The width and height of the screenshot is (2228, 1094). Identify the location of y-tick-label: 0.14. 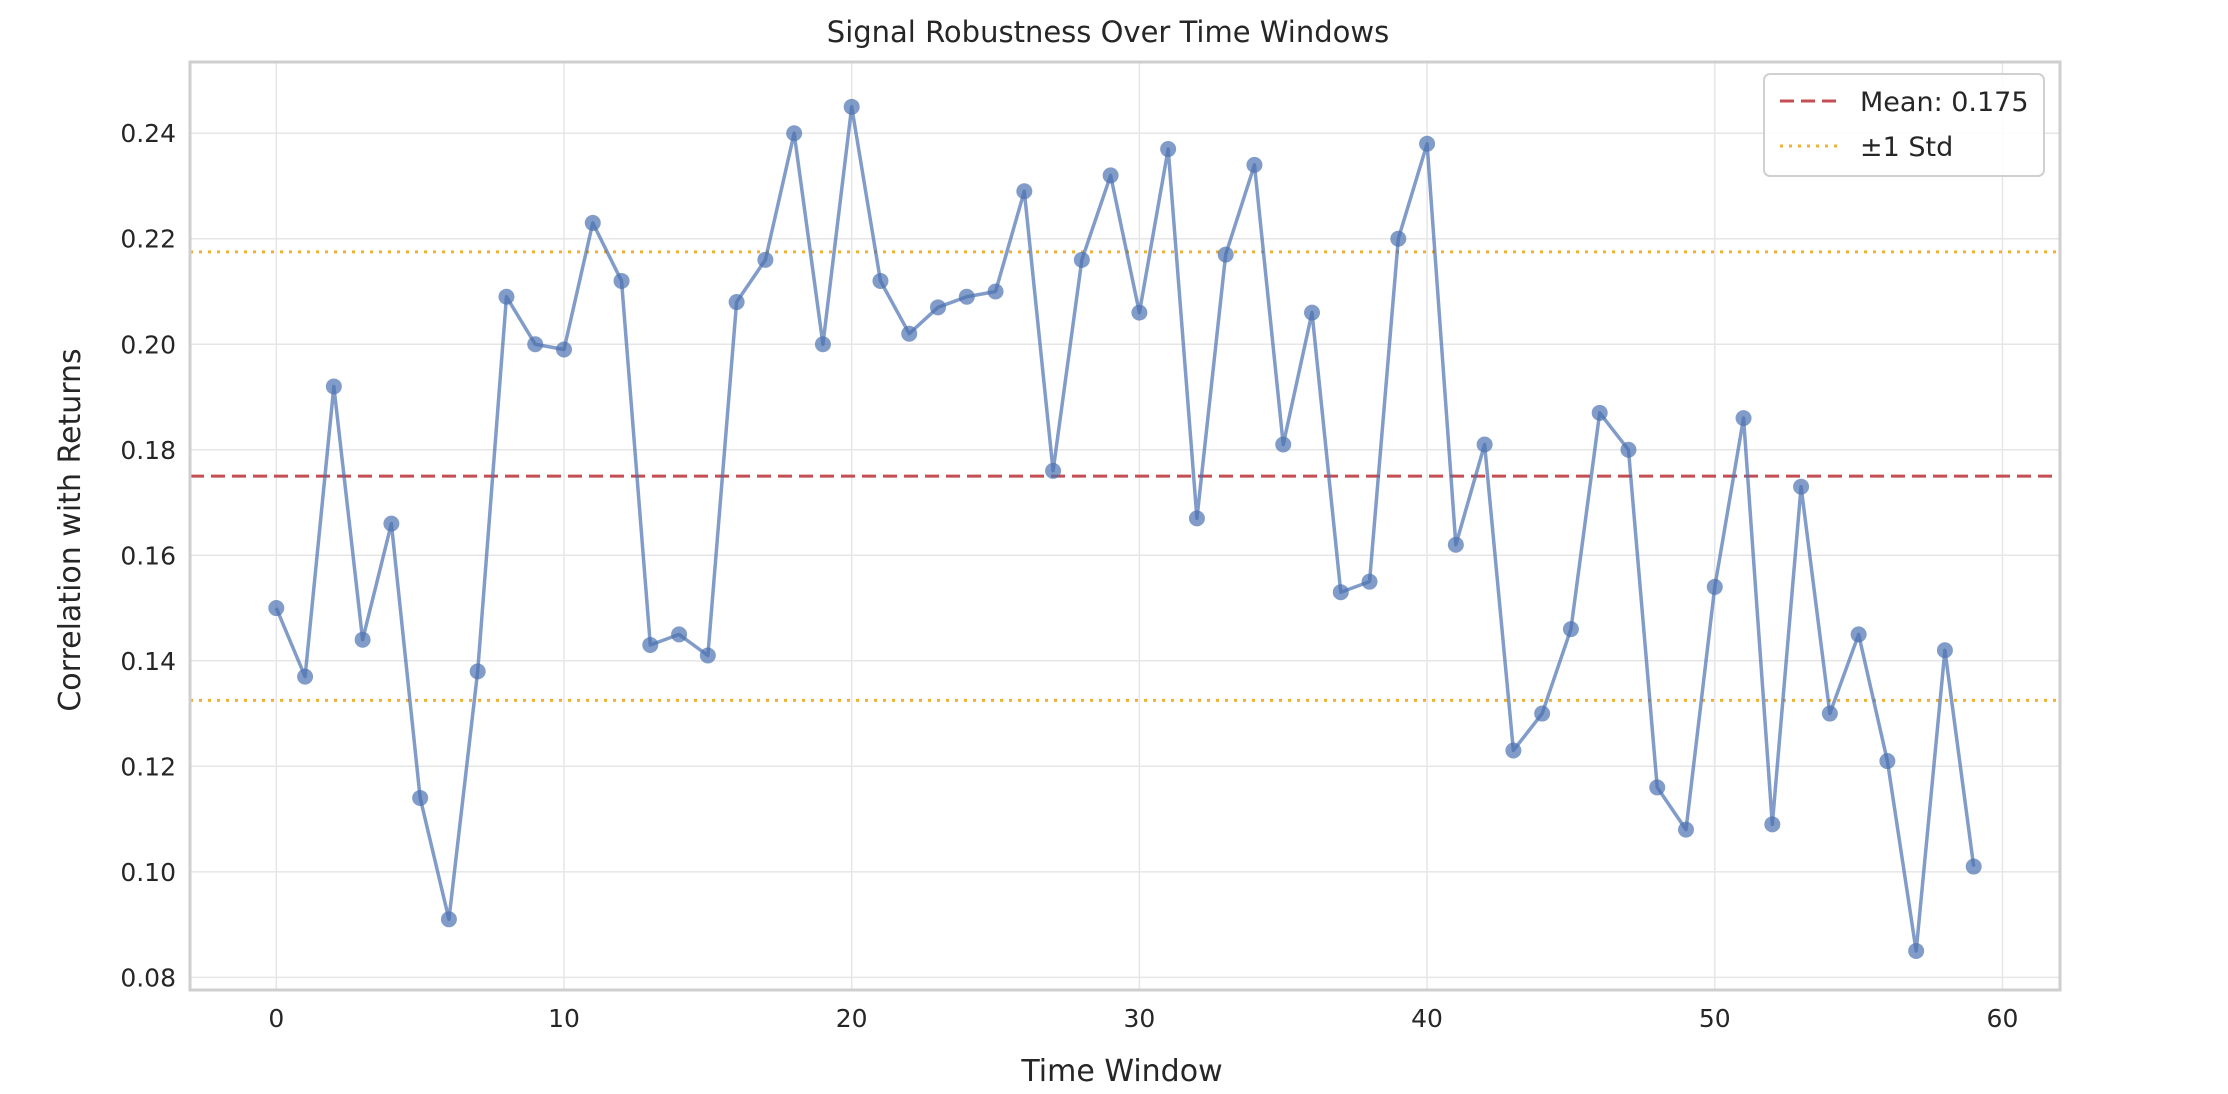
(148, 661).